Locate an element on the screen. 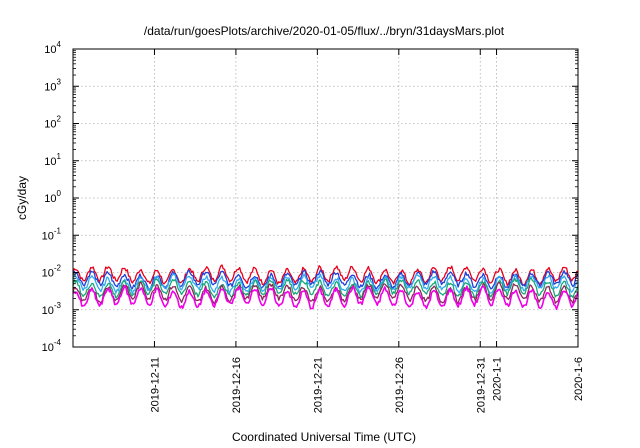 Image resolution: width=640 pixels, height=448 pixels. y-tick-label: 10¹ is located at coordinates (52, 160).